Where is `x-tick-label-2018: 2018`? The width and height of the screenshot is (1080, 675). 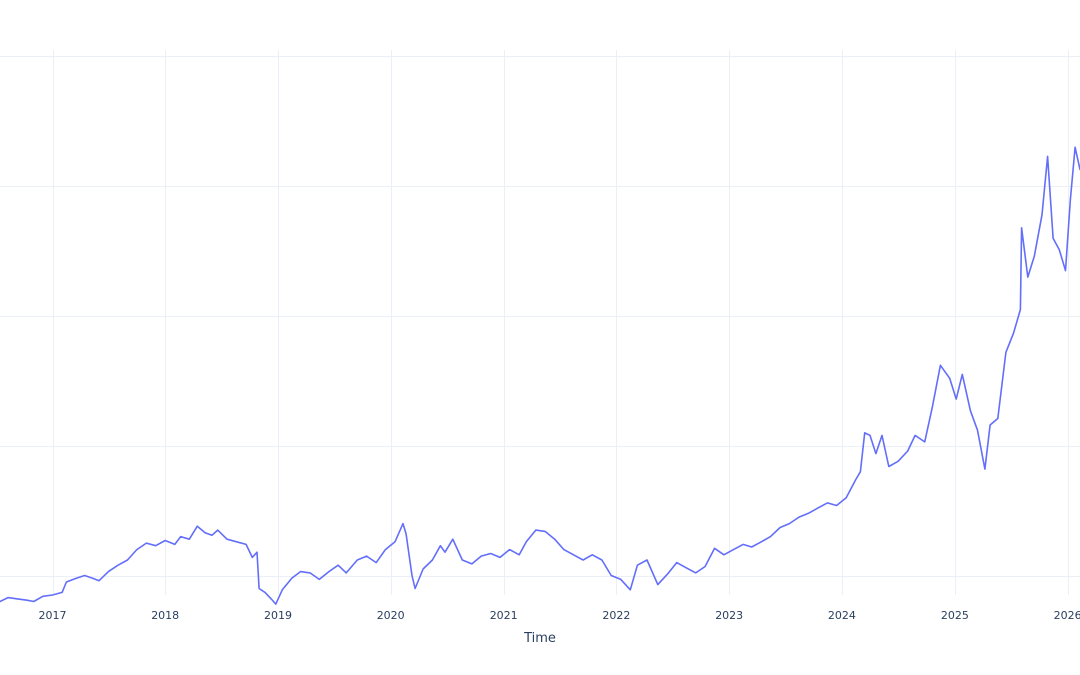 x-tick-label-2018: 2018 is located at coordinates (165, 615).